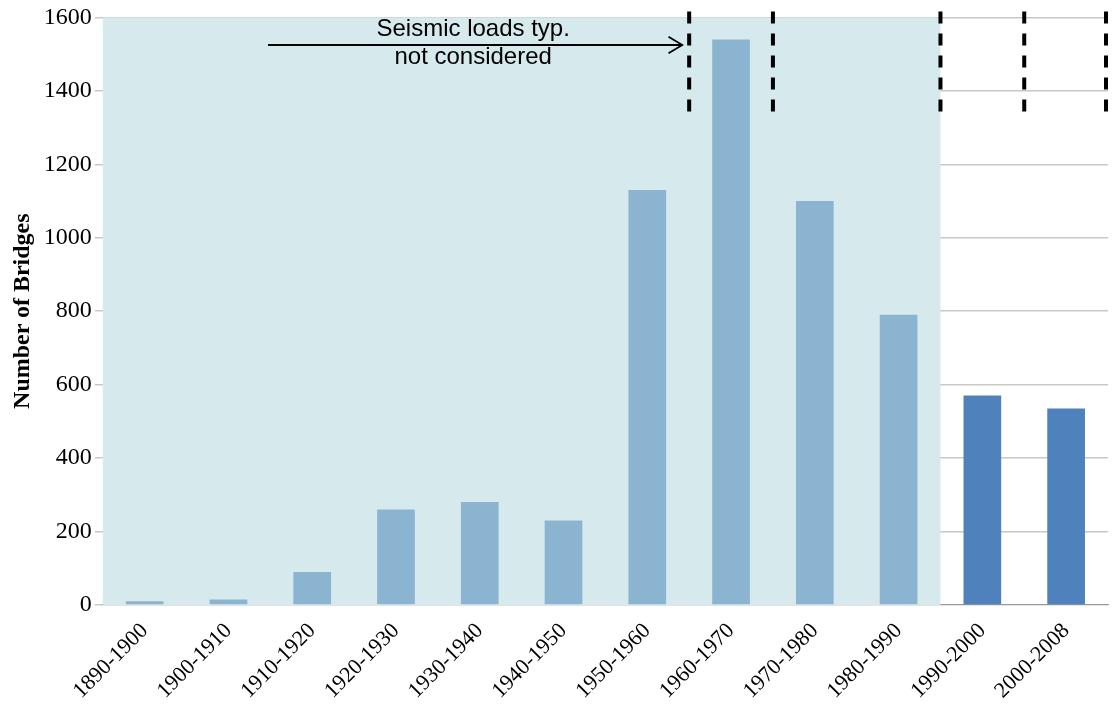 Image resolution: width=1114 pixels, height=711 pixels. Describe the element at coordinates (20, 311) in the screenshot. I see `y-axis-title: Number of Bridges` at that location.